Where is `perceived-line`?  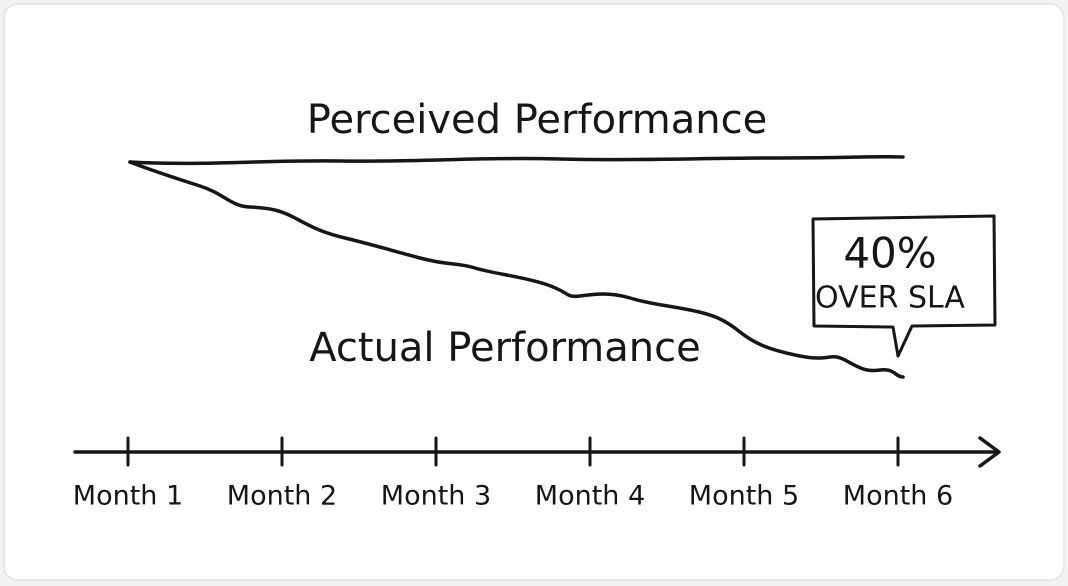
perceived-line is located at coordinates (516, 160).